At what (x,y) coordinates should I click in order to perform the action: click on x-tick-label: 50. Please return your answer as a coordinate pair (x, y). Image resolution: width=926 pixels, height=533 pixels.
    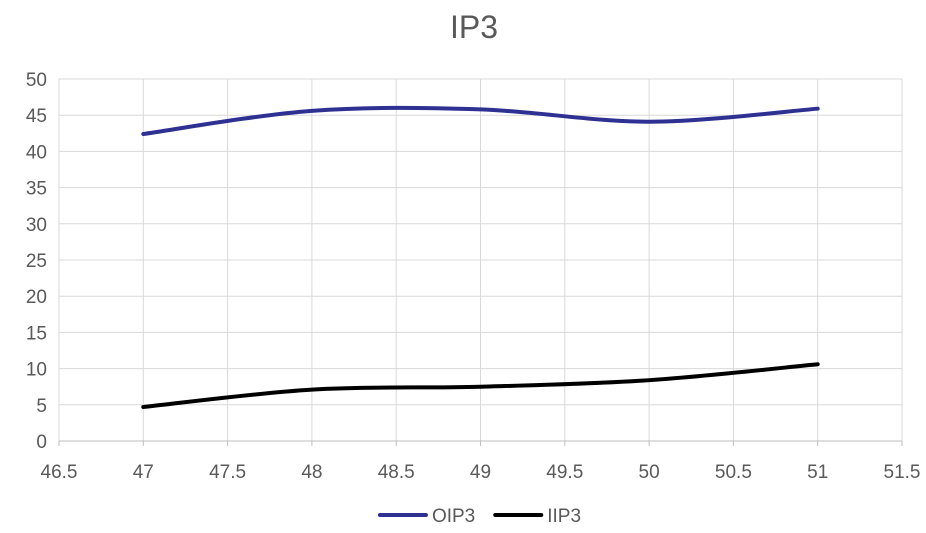
    Looking at the image, I should click on (649, 472).